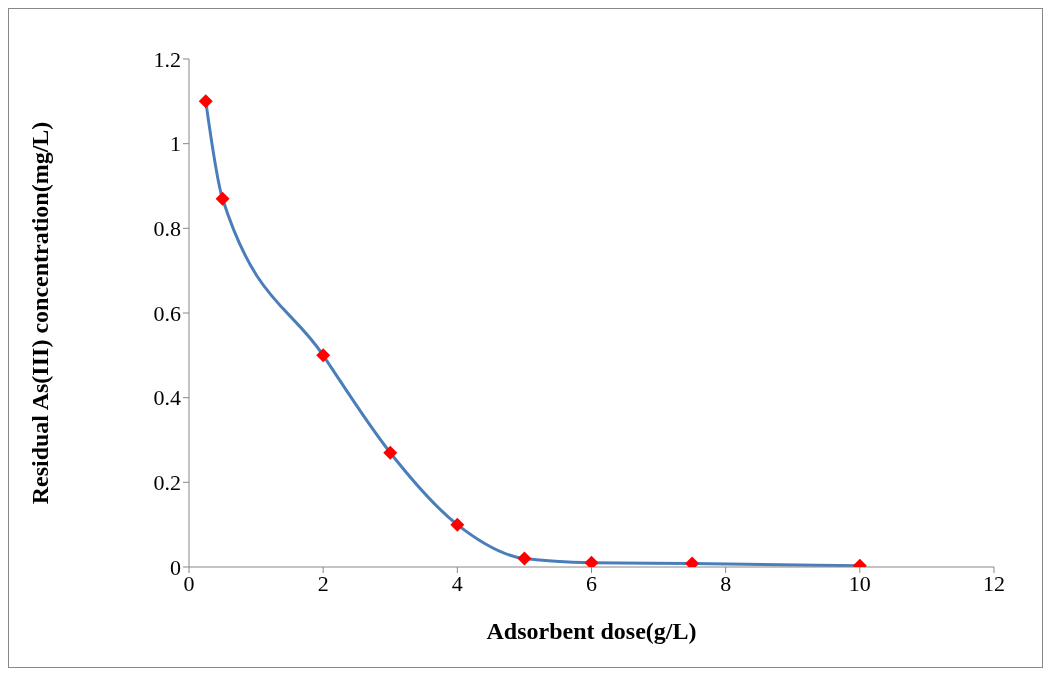  What do you see at coordinates (175, 567) in the screenshot?
I see `y-tick-label: 0` at bounding box center [175, 567].